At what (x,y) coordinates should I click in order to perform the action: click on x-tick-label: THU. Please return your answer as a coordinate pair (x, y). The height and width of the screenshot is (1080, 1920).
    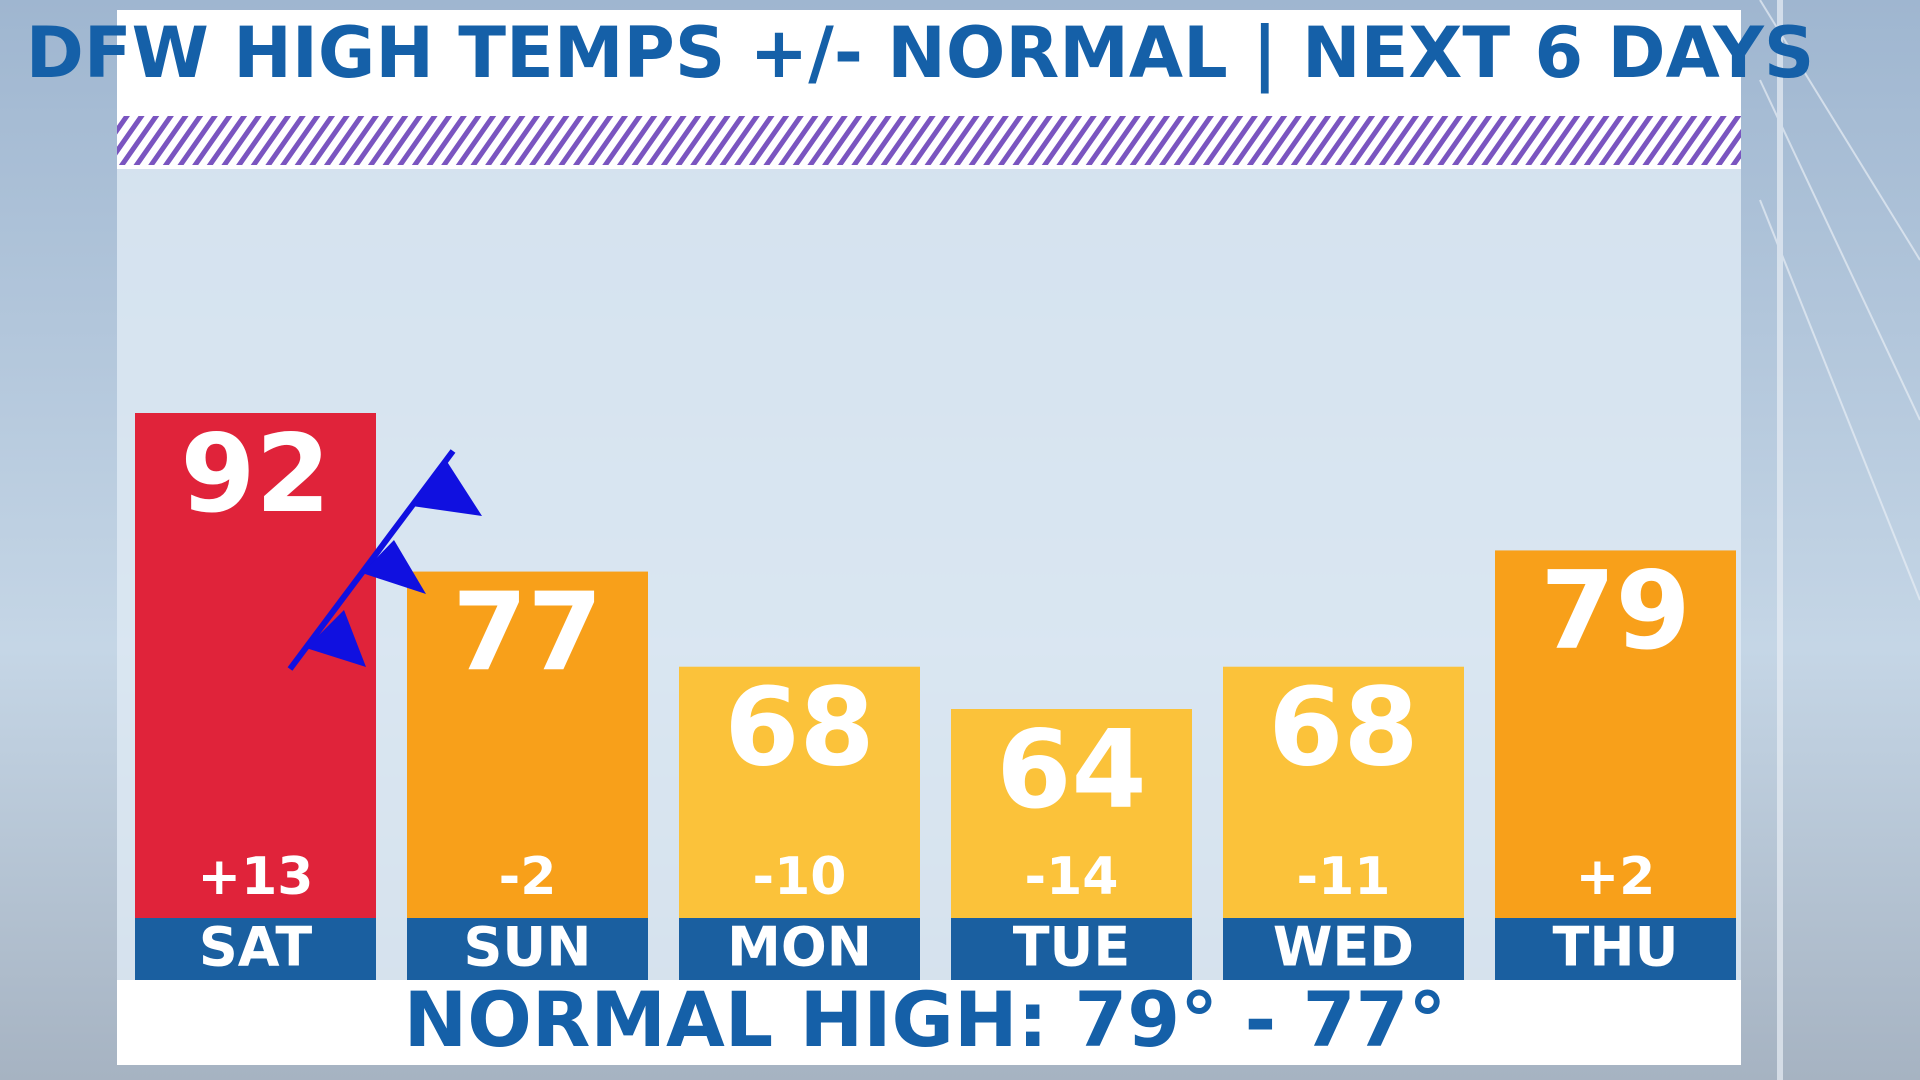
    Looking at the image, I should click on (1616, 947).